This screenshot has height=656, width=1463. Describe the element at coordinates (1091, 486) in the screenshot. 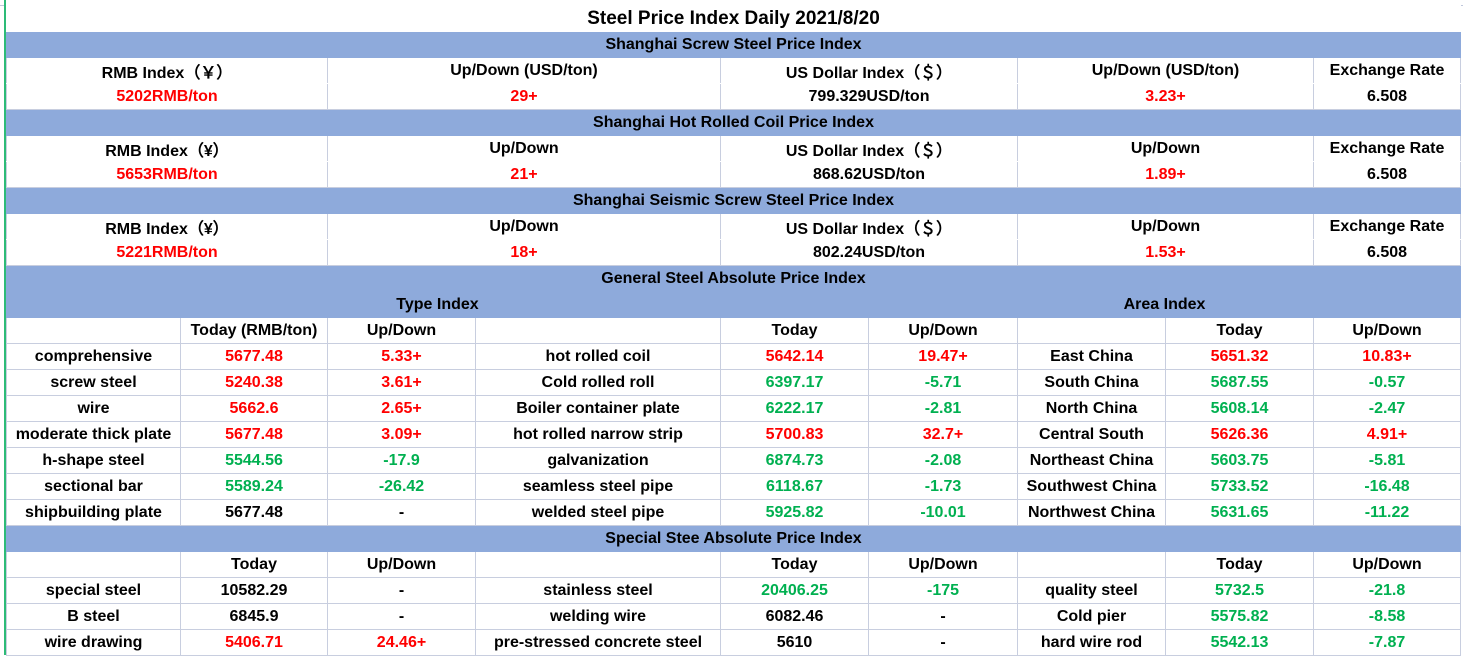

I see `table-cell: Southwest China` at that location.